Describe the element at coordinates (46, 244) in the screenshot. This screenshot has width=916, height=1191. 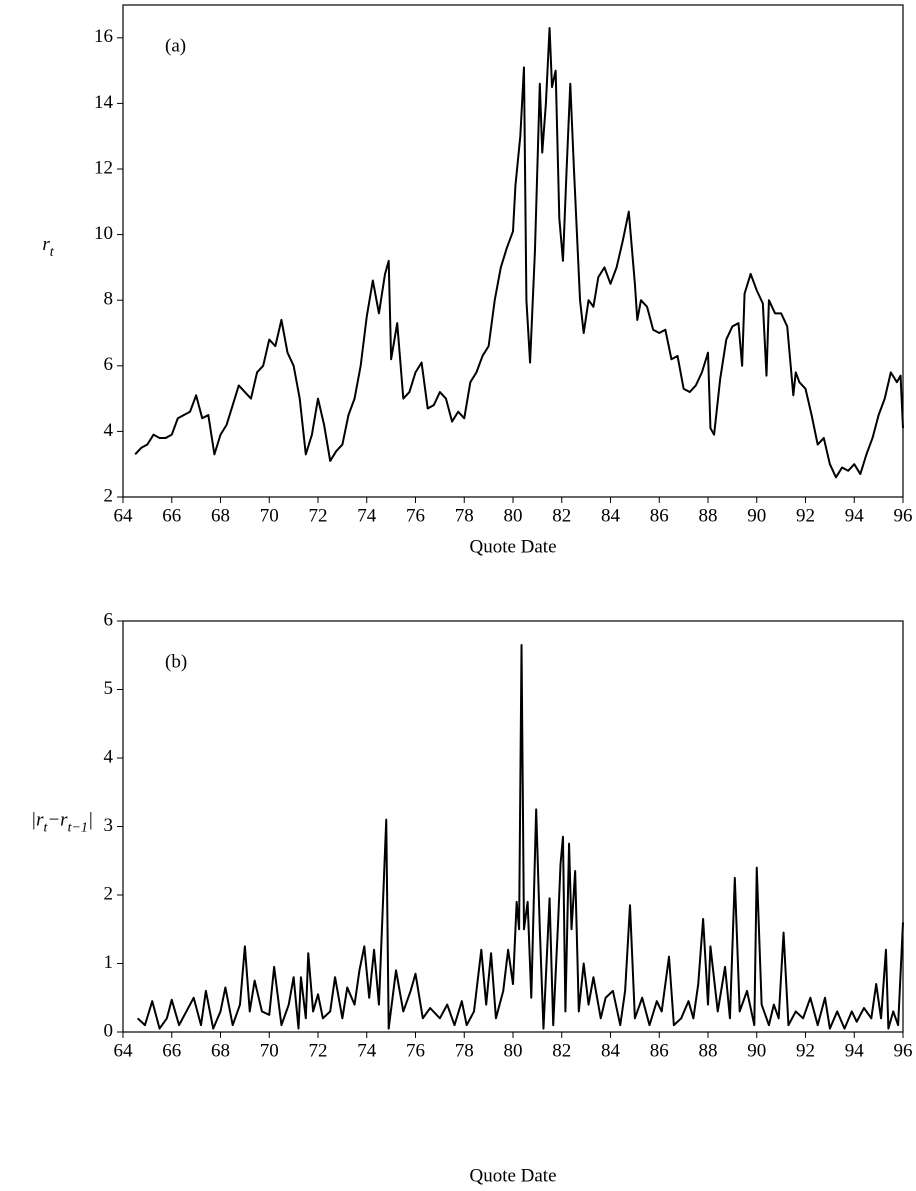
I see `y-label-part: r` at that location.